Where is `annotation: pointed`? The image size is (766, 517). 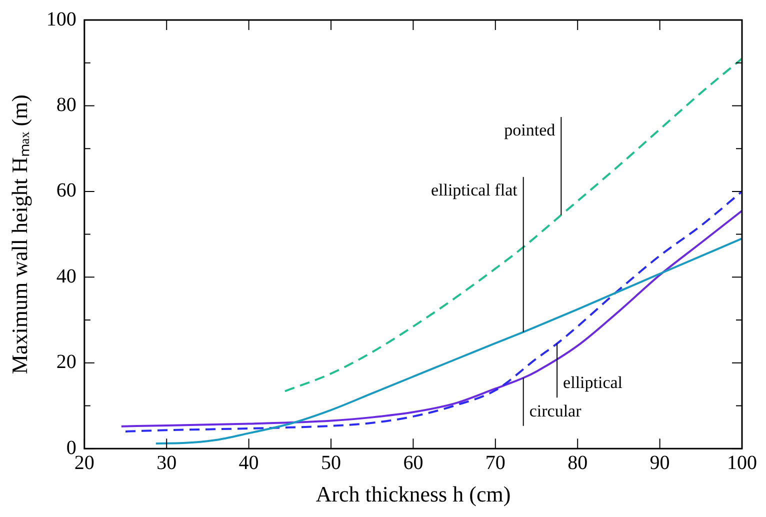 annotation: pointed is located at coordinates (530, 130).